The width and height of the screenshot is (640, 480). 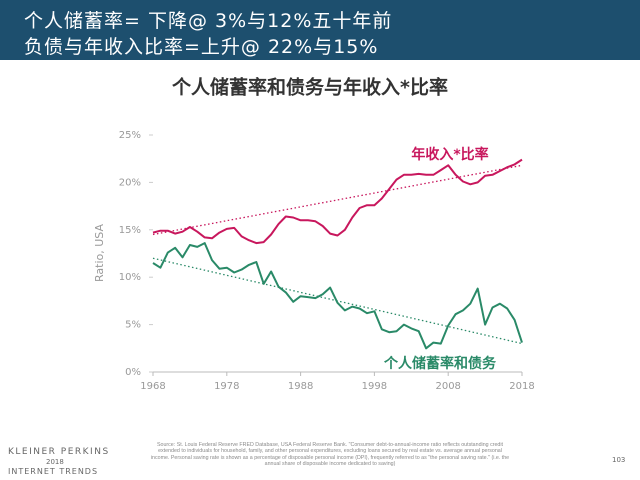 What do you see at coordinates (59, 452) in the screenshot?
I see `brand: KLEINER PERKINS` at bounding box center [59, 452].